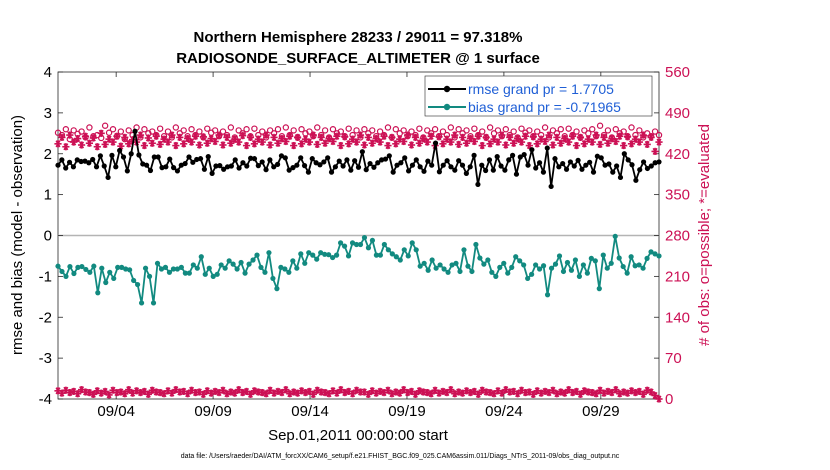  I want to click on y-tick-label: -3, so click(45, 358).